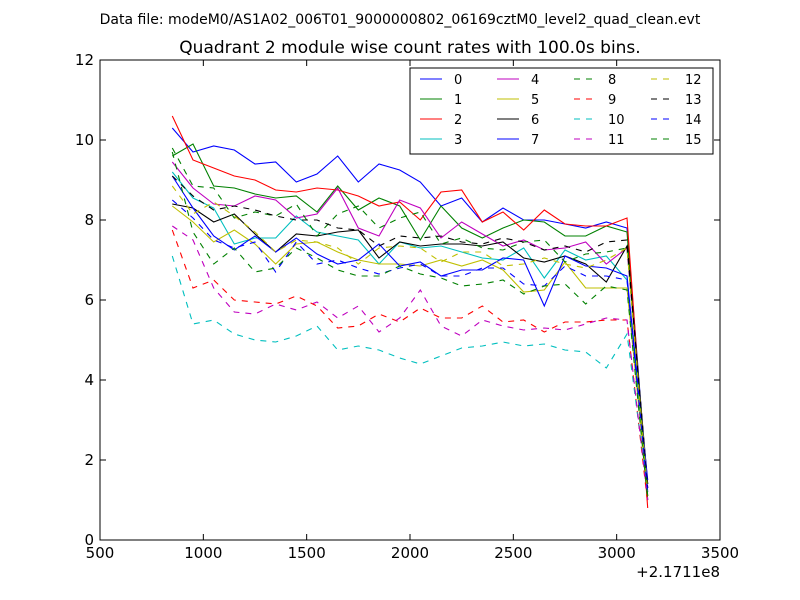 The image size is (800, 600). What do you see at coordinates (693, 120) in the screenshot?
I see `legend-label-14: 14` at bounding box center [693, 120].